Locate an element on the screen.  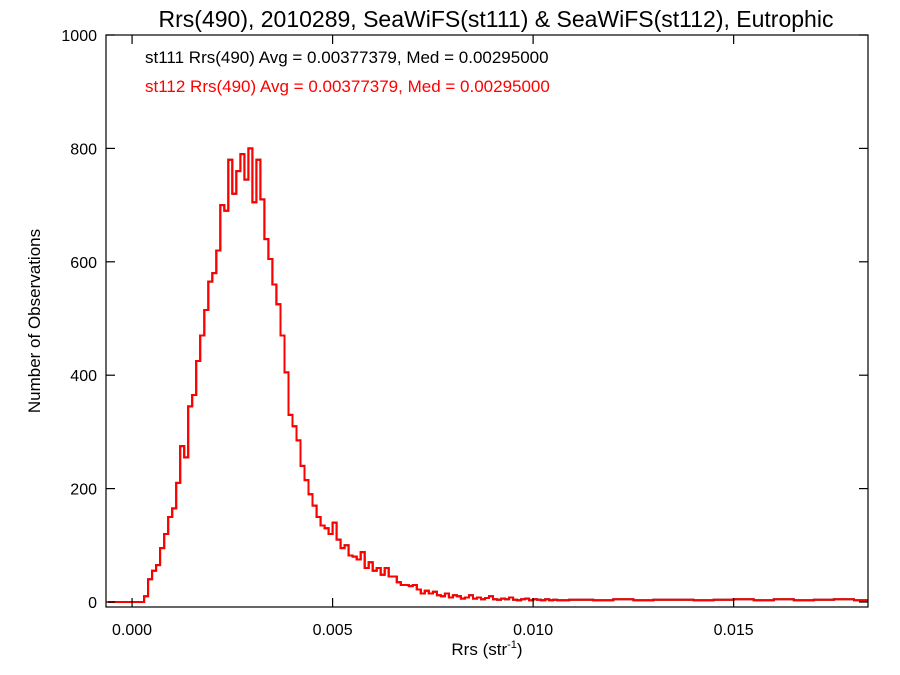
x-axis-label: Rrs (str-1) is located at coordinates (486, 649).